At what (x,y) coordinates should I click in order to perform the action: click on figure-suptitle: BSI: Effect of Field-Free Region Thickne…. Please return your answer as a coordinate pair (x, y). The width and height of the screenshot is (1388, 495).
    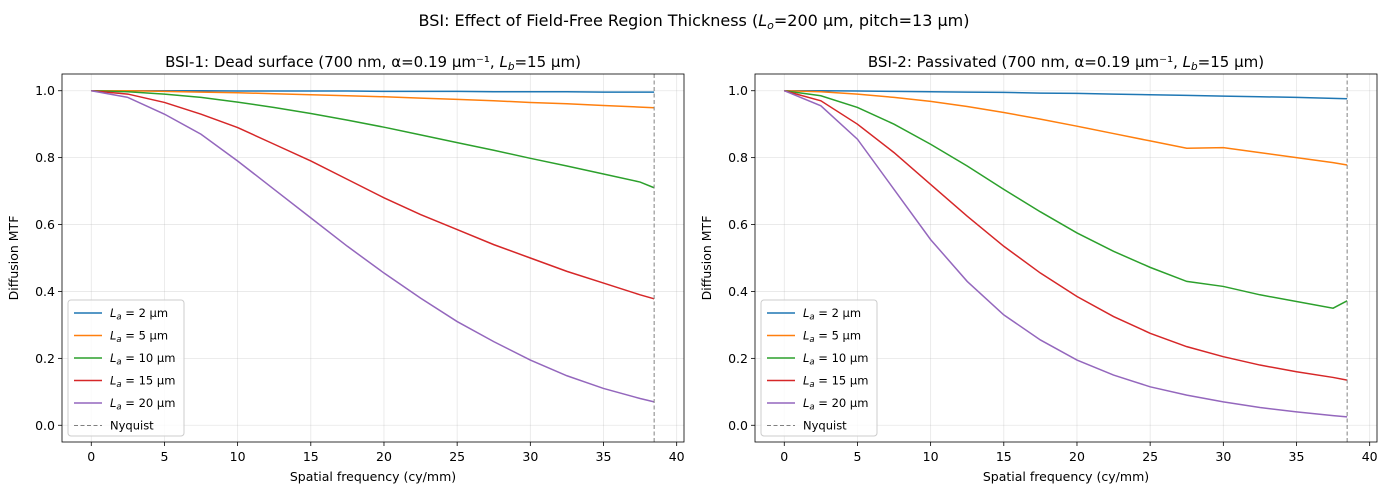
    Looking at the image, I should click on (694, 21).